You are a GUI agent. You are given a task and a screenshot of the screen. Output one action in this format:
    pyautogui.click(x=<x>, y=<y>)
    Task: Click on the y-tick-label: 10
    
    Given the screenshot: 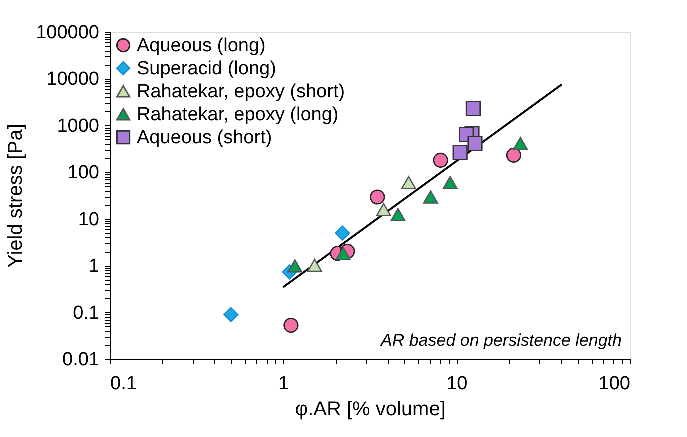 What is the action you would take?
    pyautogui.click(x=89, y=219)
    